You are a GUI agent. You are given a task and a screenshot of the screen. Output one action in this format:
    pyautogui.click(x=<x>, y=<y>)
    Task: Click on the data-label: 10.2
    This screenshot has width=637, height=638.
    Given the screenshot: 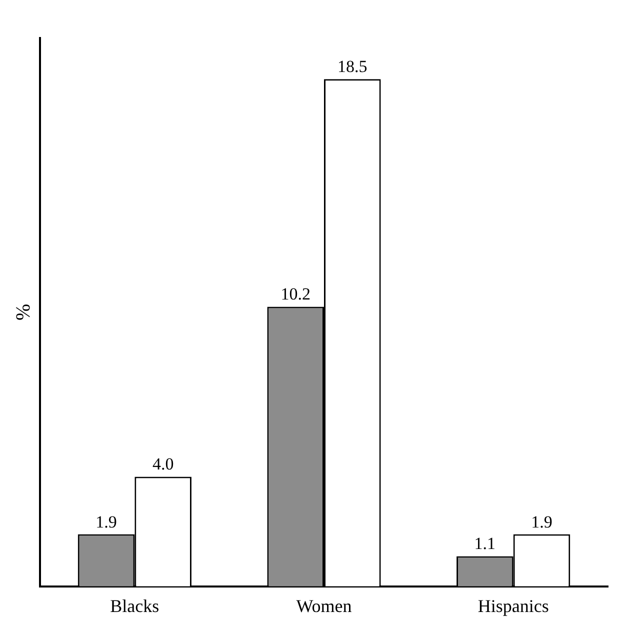 What is the action you would take?
    pyautogui.click(x=295, y=294)
    